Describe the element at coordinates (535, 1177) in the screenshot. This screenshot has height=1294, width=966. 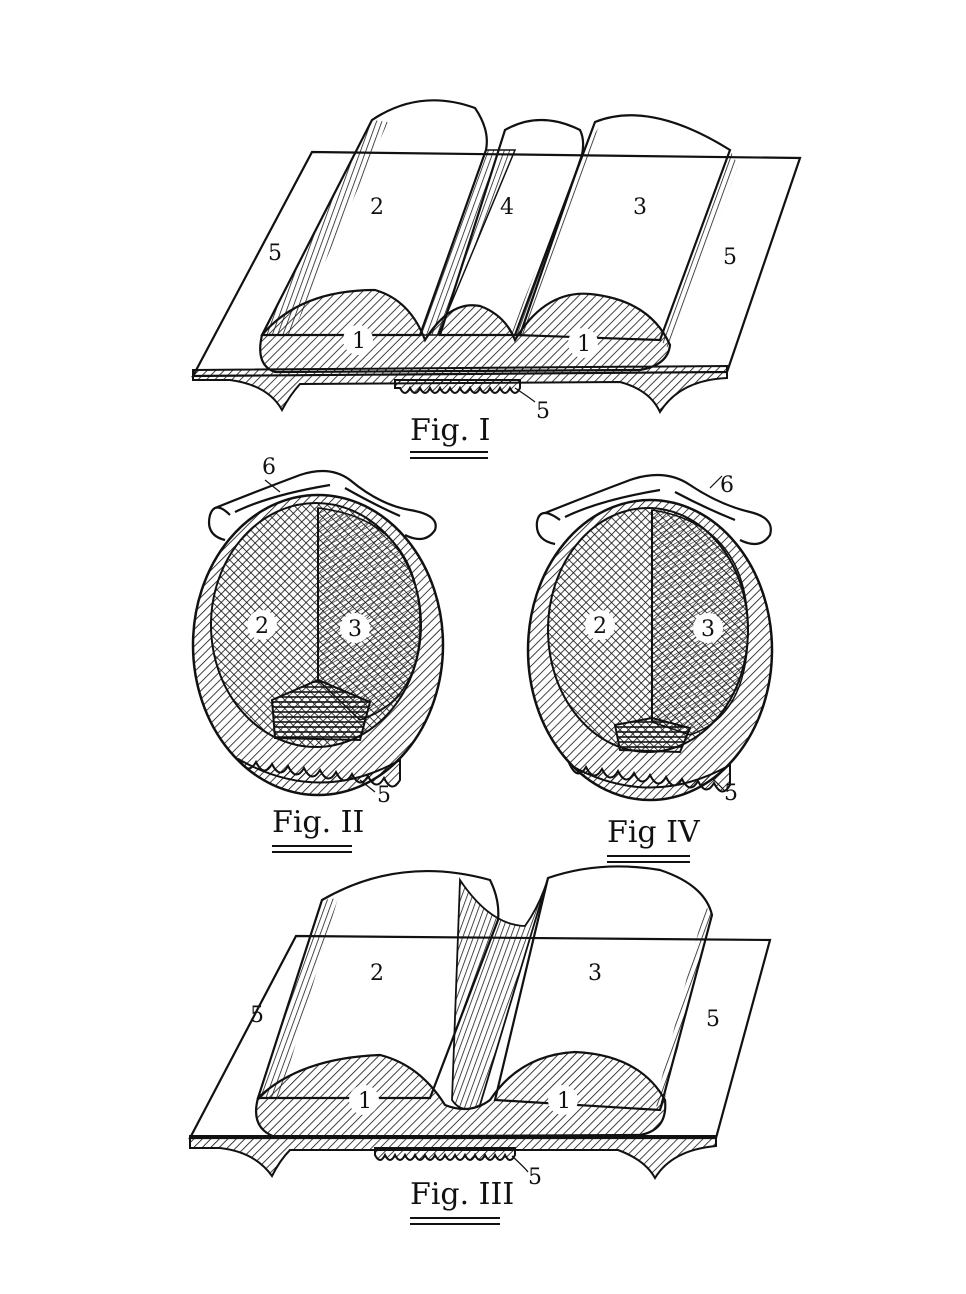
I see `fig3-label-5-tread: 5` at that location.